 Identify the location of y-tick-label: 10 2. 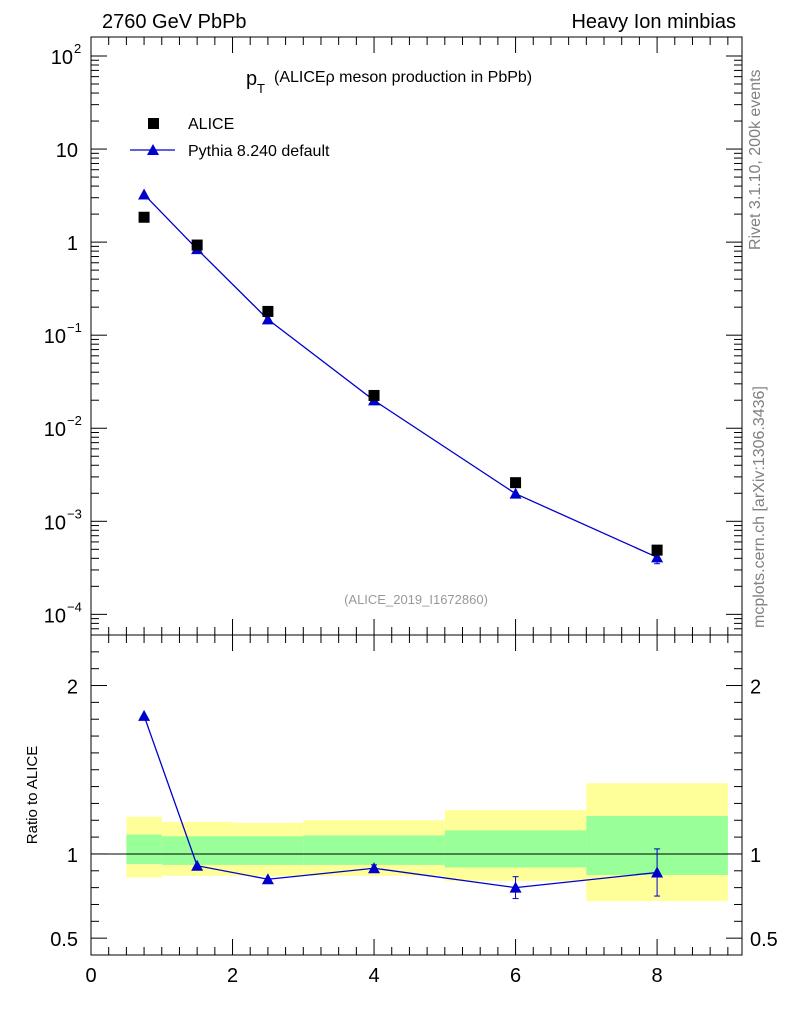
(66, 55).